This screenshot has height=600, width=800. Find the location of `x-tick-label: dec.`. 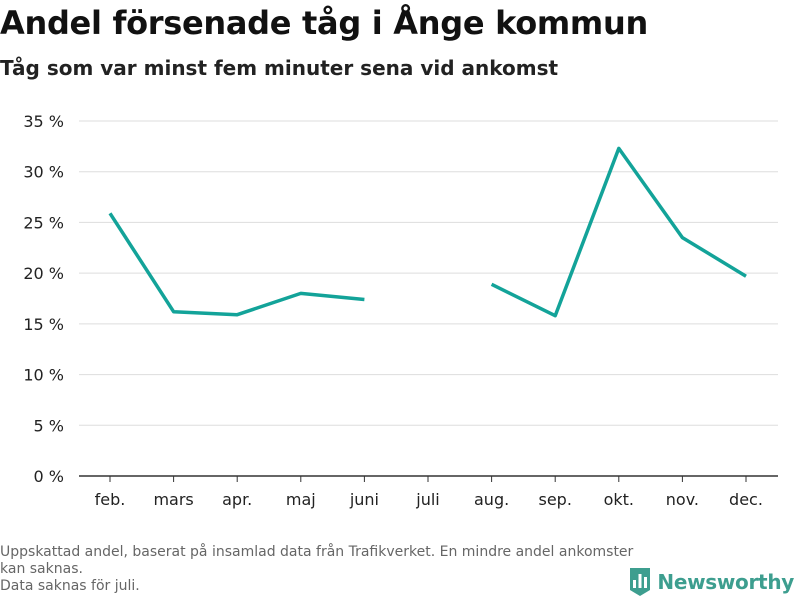

x-tick-label: dec. is located at coordinates (746, 499).